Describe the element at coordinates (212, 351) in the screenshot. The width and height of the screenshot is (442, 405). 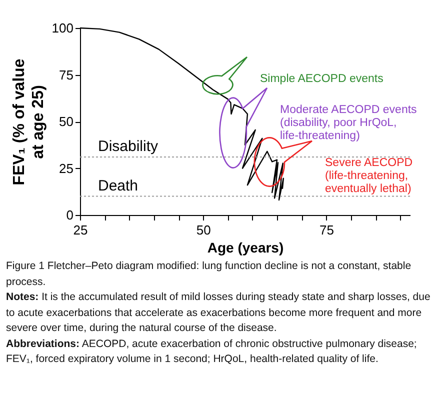
I see `text: Abbreviations: AECOPD, acute exacerbation of chronic obstructive pulmonary disease; FEV₁, forced expiratory volume in 1 second; HrQoL, health-related quality of life.` at that location.